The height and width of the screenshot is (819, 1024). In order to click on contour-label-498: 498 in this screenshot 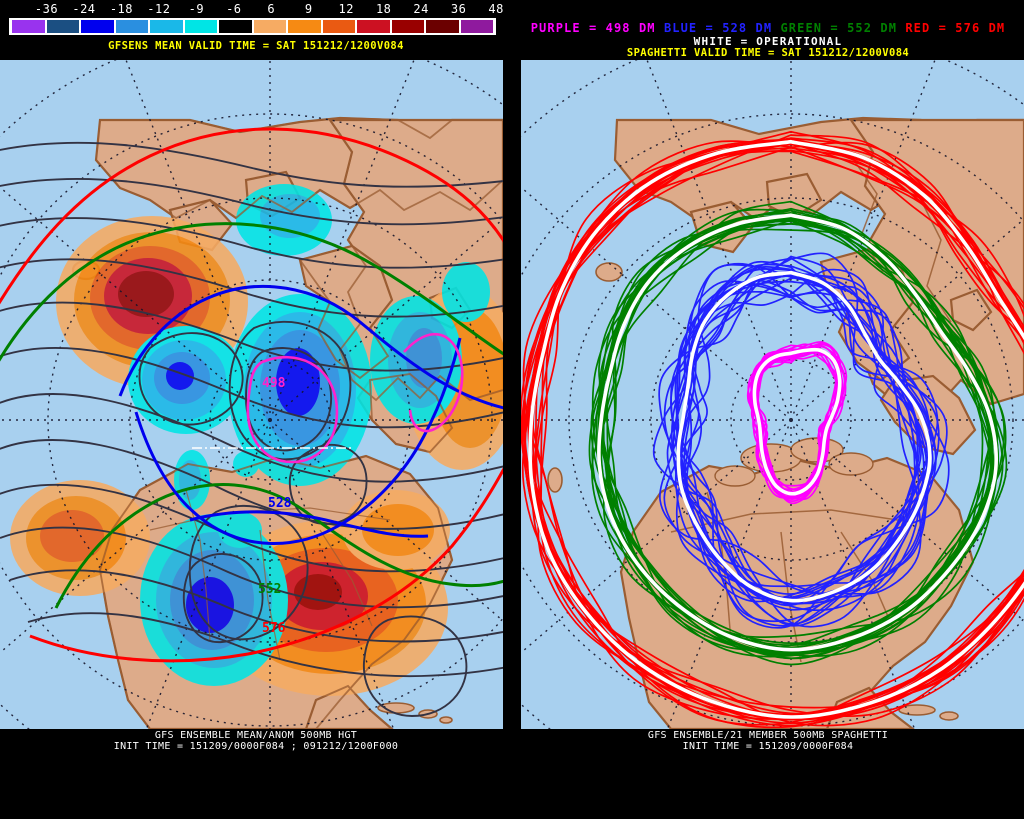, I will do `click(274, 383)`.